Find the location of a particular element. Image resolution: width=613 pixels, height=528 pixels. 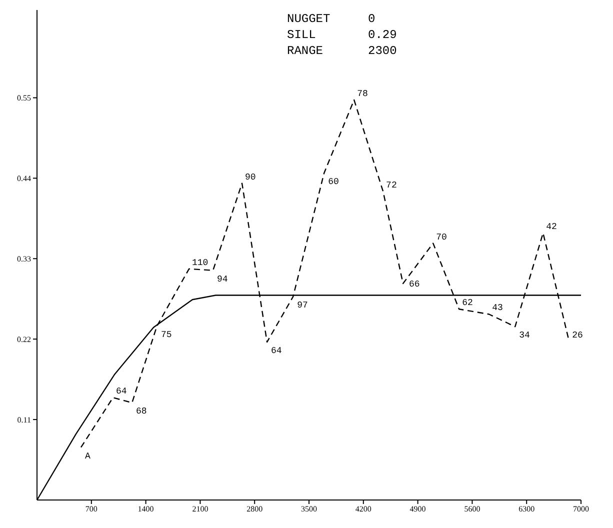

y-tick-label: 0.44 is located at coordinates (24, 179).